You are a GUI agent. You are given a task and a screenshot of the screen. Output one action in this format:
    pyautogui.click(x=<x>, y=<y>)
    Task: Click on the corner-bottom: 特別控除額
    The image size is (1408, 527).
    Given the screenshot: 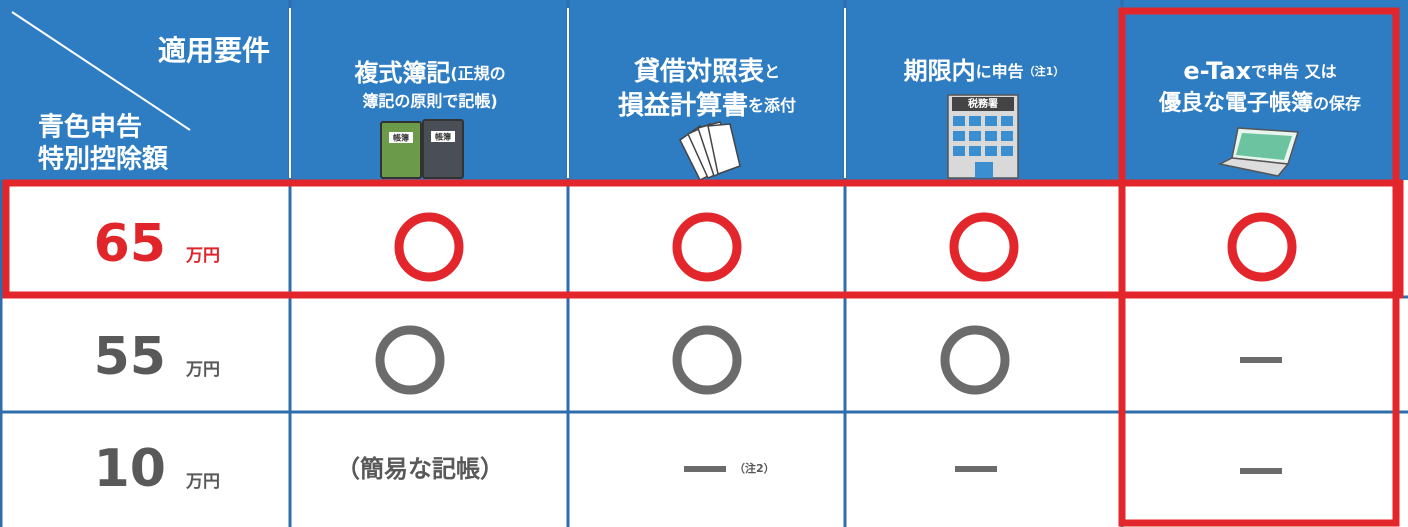 What is the action you would take?
    pyautogui.click(x=103, y=159)
    